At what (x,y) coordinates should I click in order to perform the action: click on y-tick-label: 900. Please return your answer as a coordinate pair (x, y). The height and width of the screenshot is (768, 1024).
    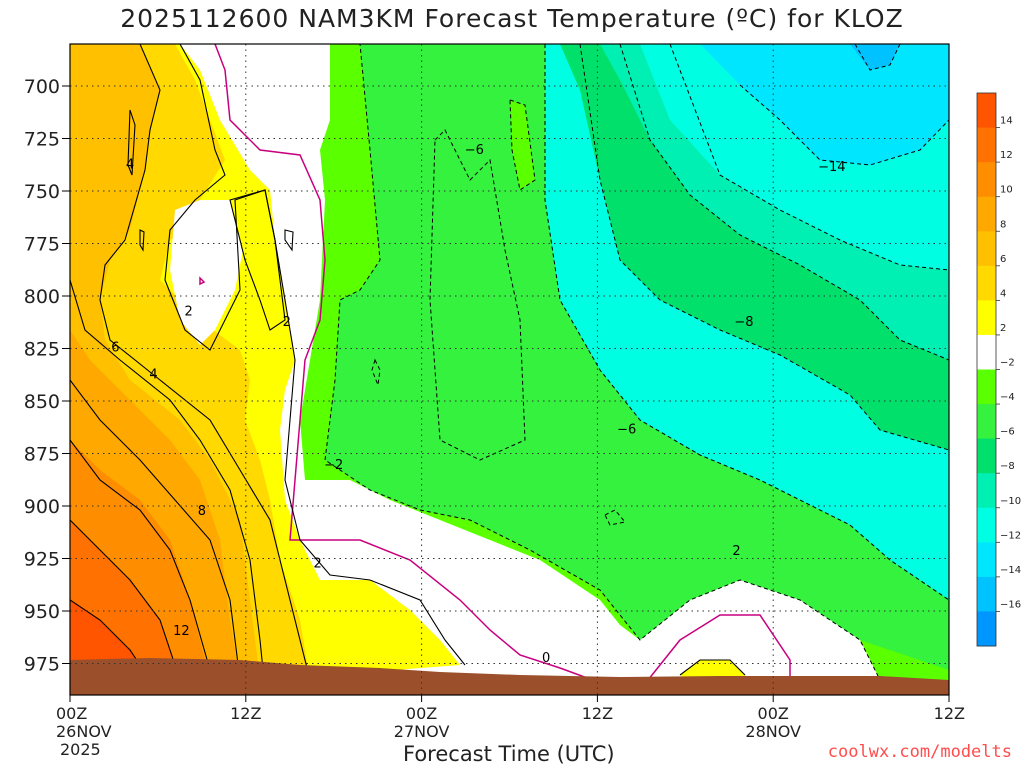
    Looking at the image, I should click on (42, 507).